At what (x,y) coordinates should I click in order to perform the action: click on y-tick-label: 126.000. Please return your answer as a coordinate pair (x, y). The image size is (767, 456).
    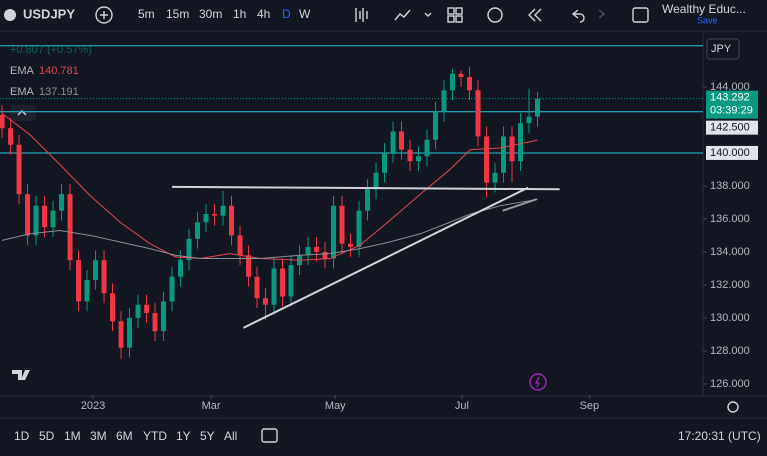
    Looking at the image, I should click on (730, 384).